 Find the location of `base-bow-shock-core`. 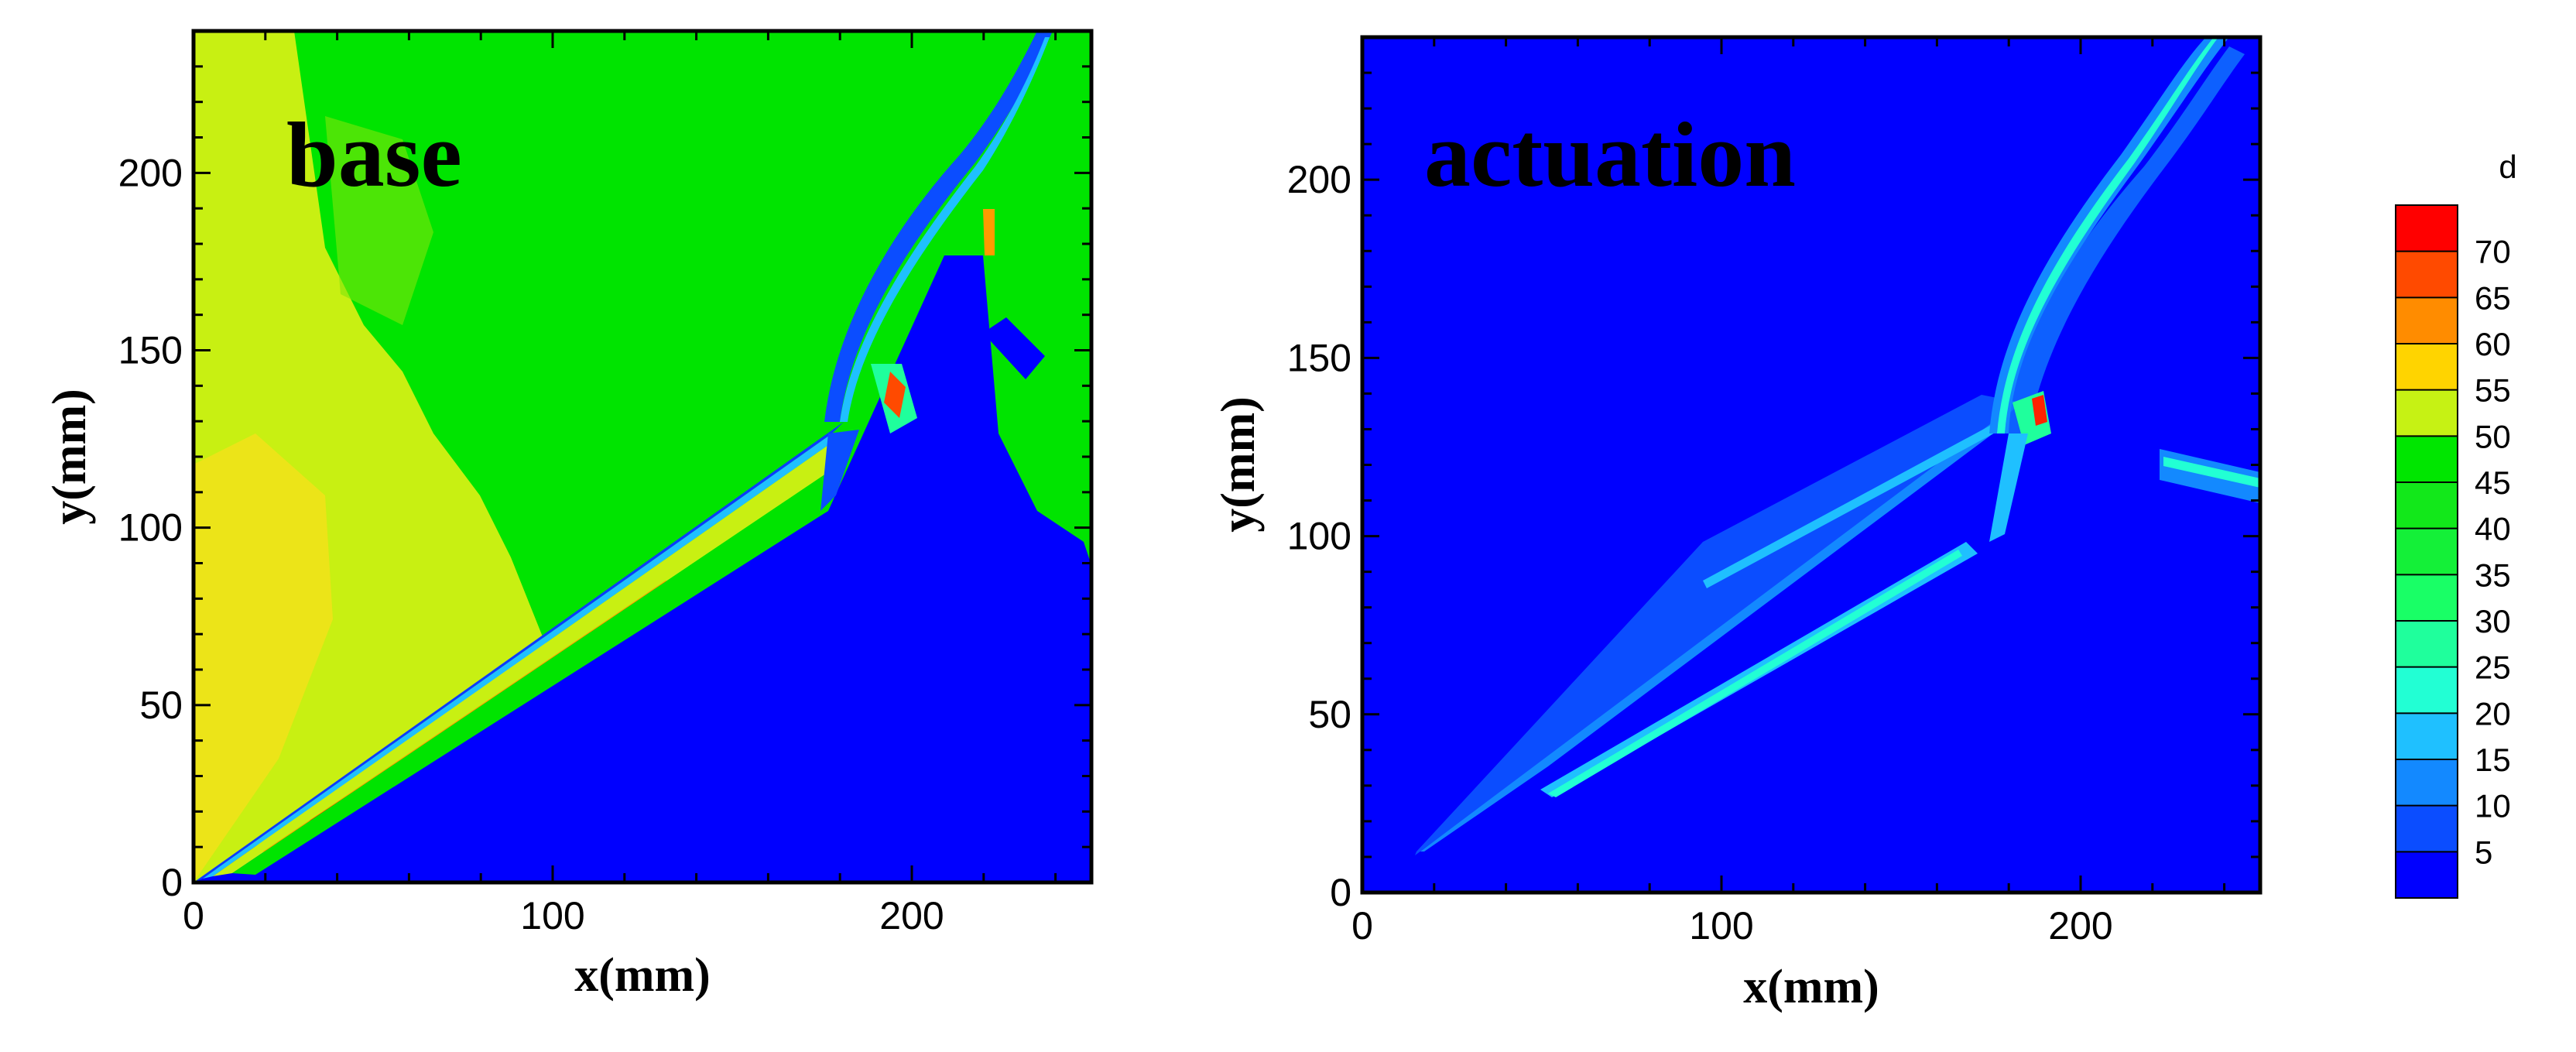

base-bow-shock-core is located at coordinates (945, 230).